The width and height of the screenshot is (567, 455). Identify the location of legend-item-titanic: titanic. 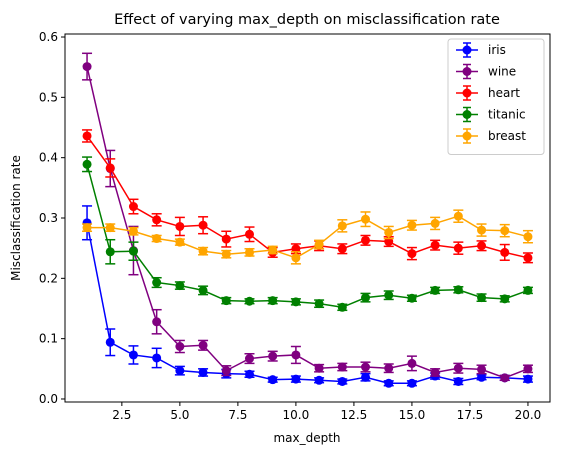
(491, 114).